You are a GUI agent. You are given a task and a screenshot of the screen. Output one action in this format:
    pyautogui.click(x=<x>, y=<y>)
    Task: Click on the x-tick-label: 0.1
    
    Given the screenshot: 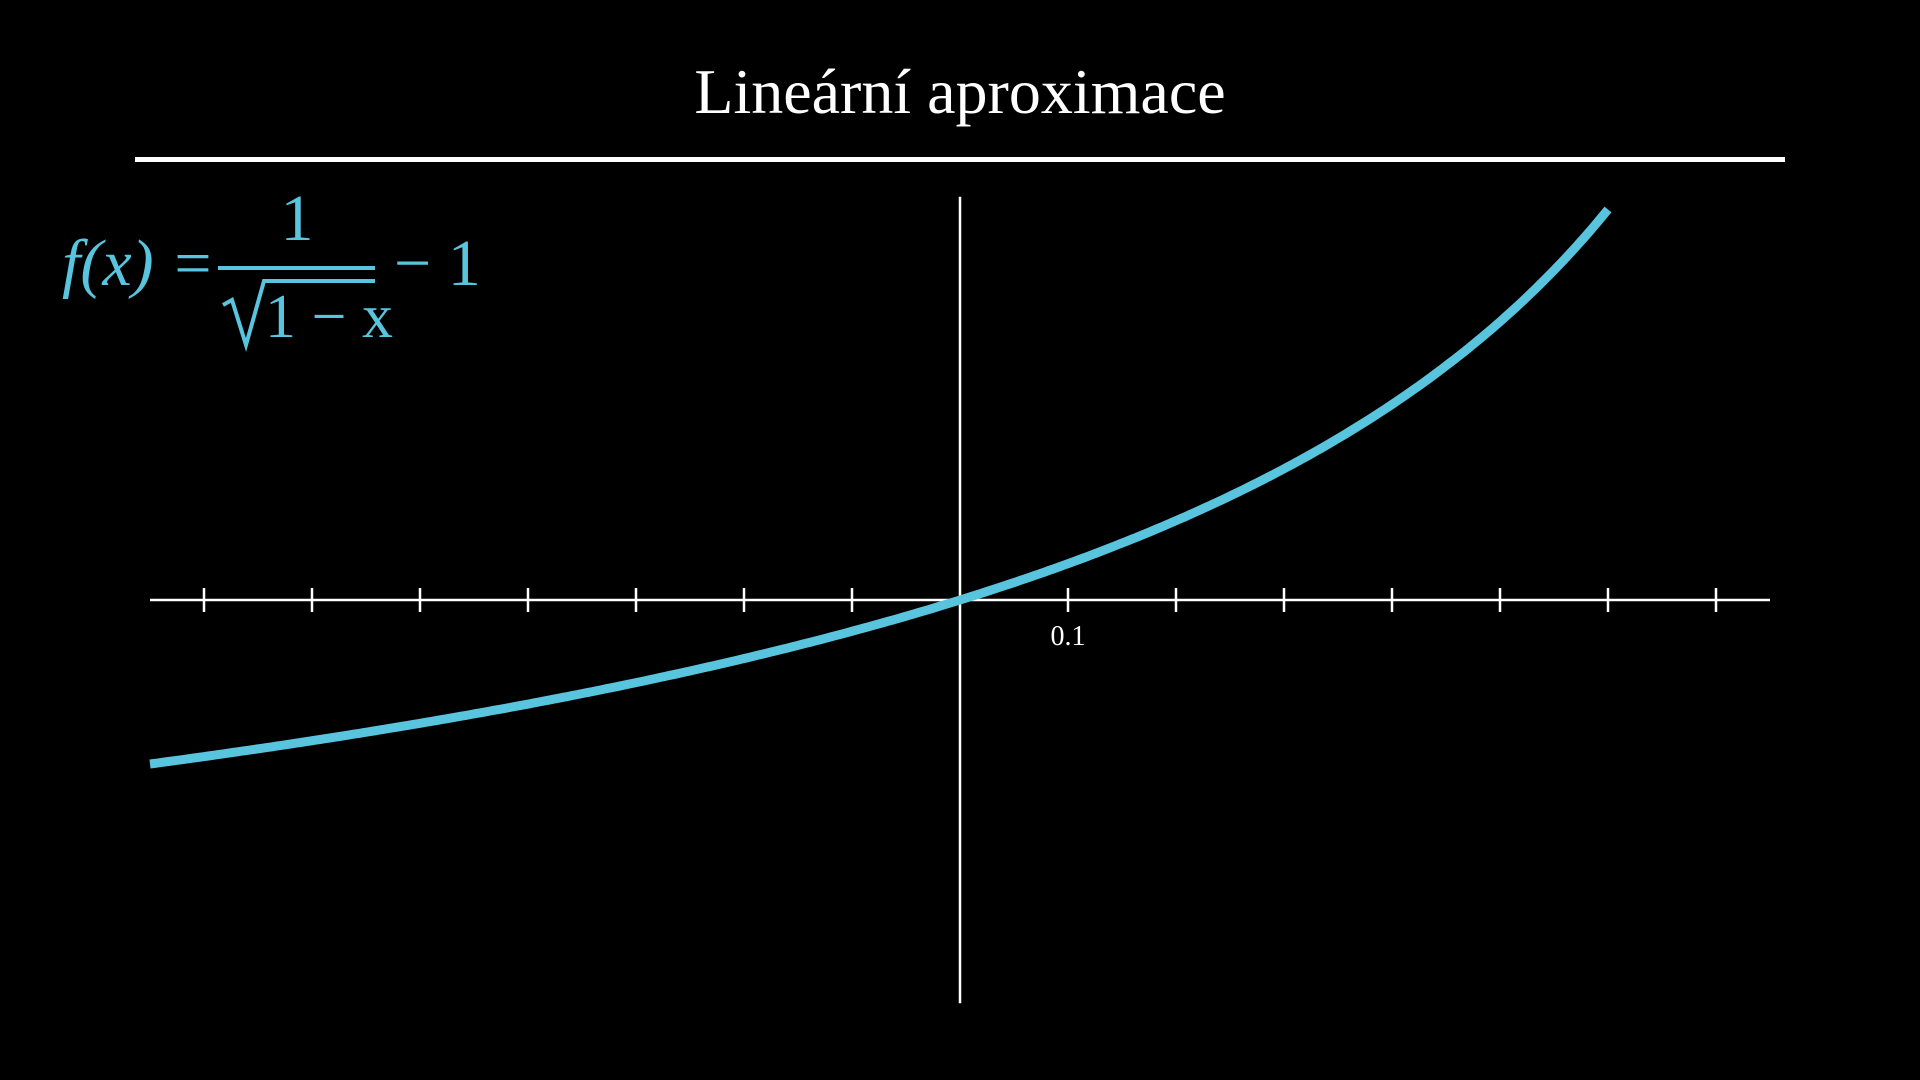 What is the action you would take?
    pyautogui.click(x=1068, y=636)
    